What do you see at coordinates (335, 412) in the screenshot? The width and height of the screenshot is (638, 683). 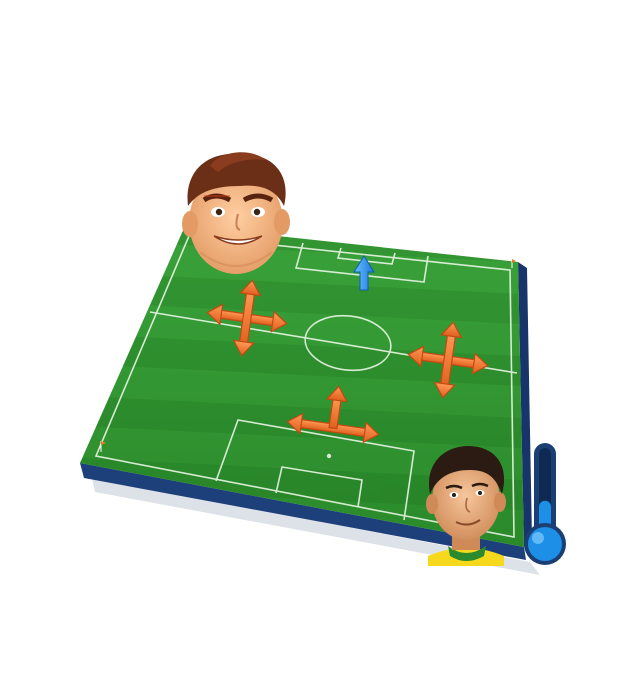 I see `move-arrow-bottom-three-way` at bounding box center [335, 412].